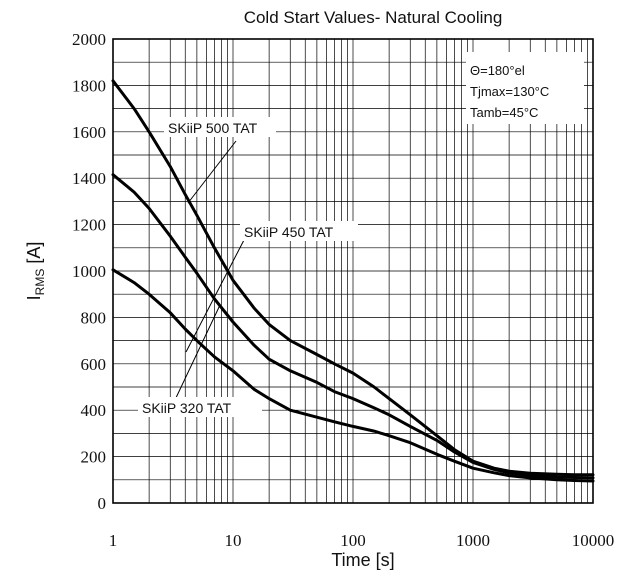 The height and width of the screenshot is (577, 638). I want to click on y-tick-label: 1400, so click(89, 178).